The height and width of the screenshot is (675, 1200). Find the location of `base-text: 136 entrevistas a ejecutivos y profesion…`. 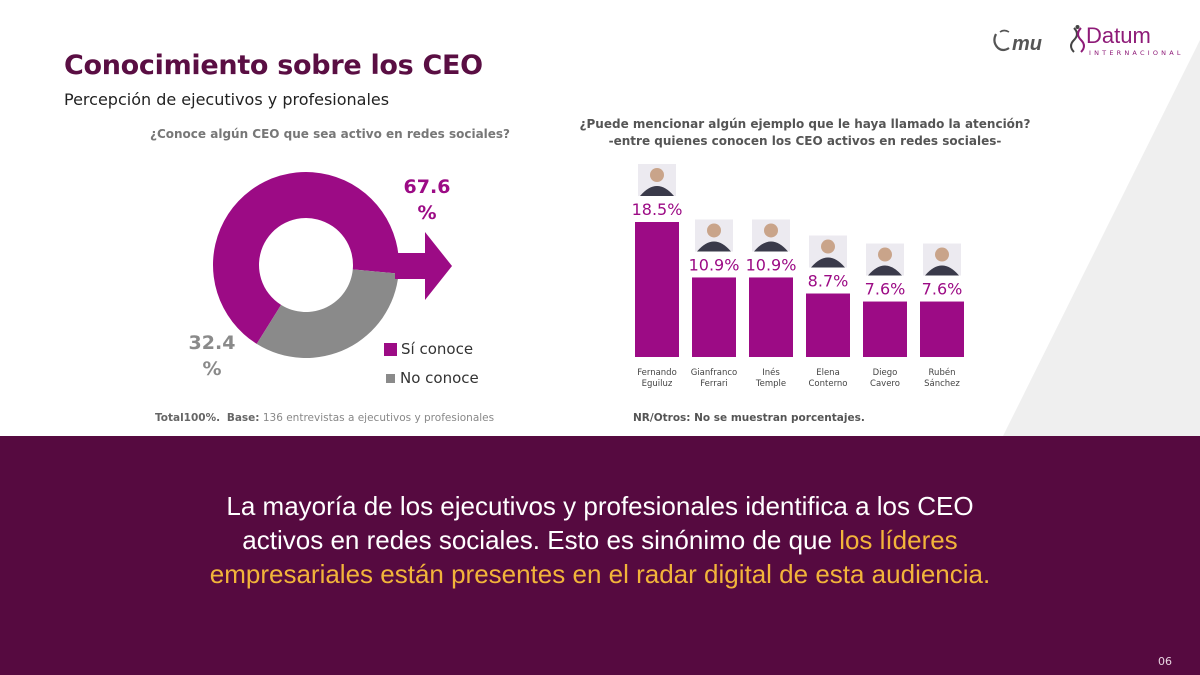

base-text: 136 entrevistas a ejecutivos y profesion… is located at coordinates (378, 418).